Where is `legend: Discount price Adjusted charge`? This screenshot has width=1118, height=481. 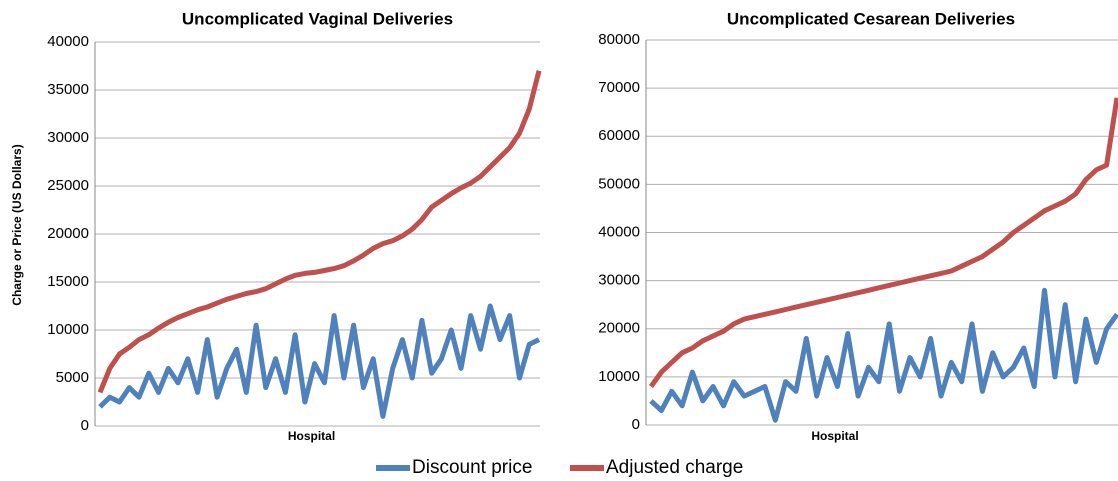
legend: Discount price Adjusted charge is located at coordinates (559, 467).